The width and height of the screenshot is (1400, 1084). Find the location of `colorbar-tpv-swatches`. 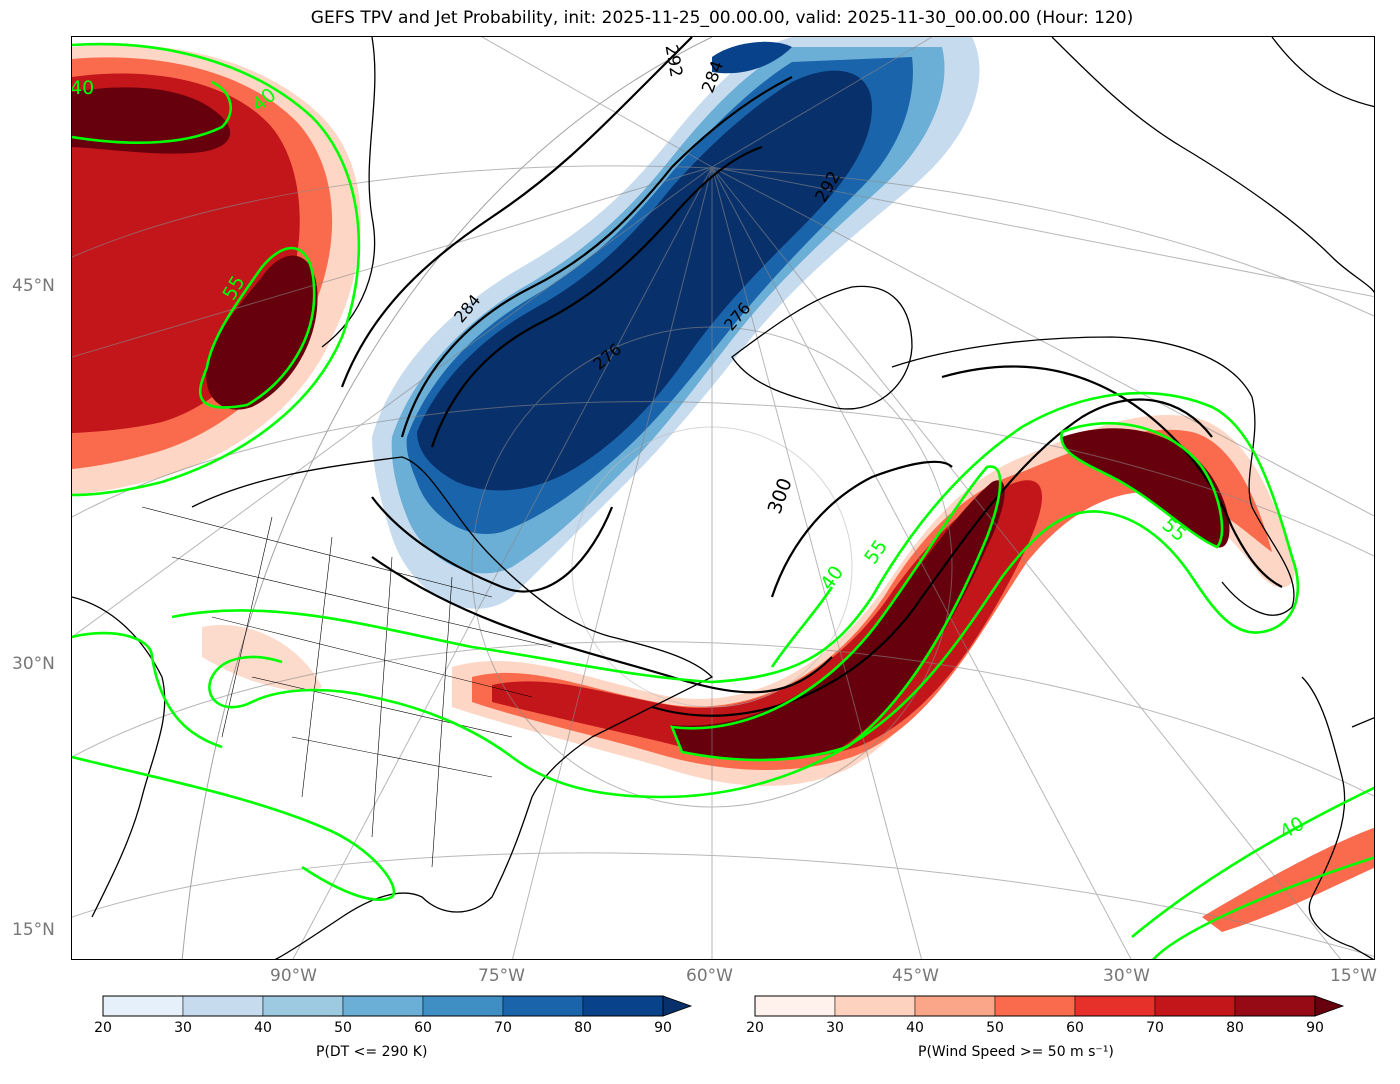

colorbar-tpv-swatches is located at coordinates (397, 1006).